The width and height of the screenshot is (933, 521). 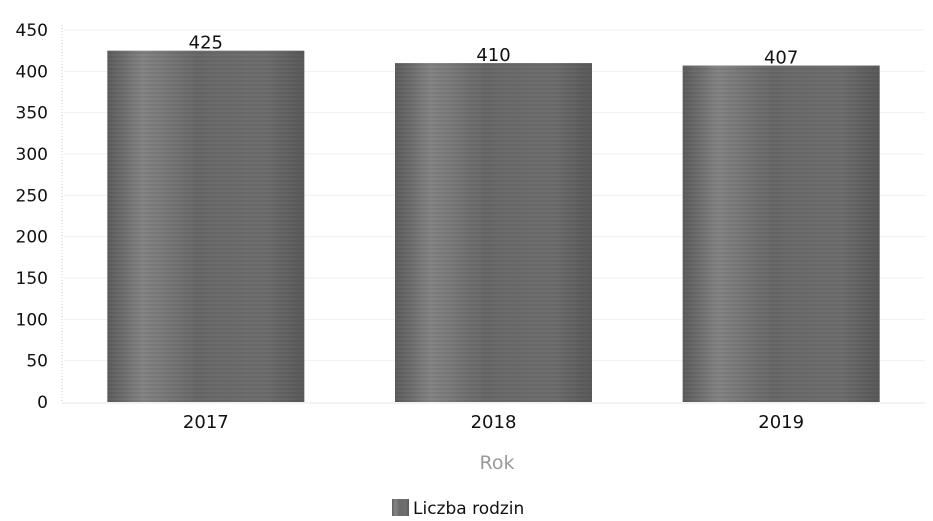 I want to click on x-axis: 2017 2018 2019, so click(x=493, y=422).